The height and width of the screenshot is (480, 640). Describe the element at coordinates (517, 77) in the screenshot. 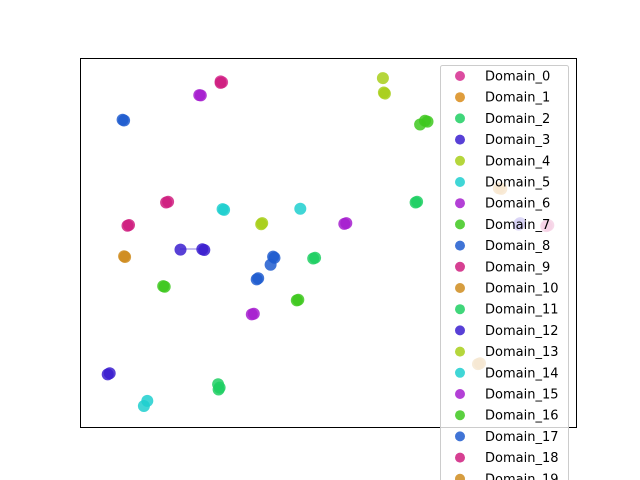

I see `legend-label: Domain_0` at that location.